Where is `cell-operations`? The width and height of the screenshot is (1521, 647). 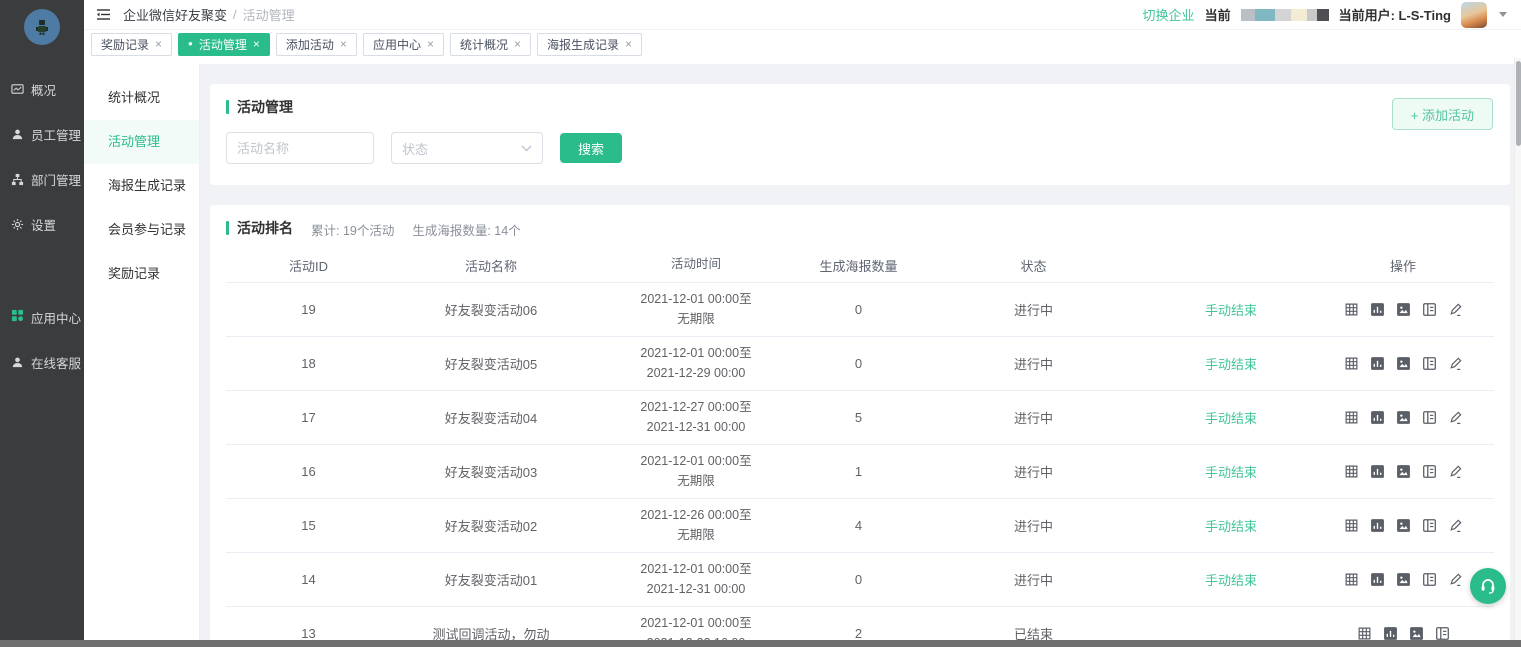 cell-operations is located at coordinates (1403, 363).